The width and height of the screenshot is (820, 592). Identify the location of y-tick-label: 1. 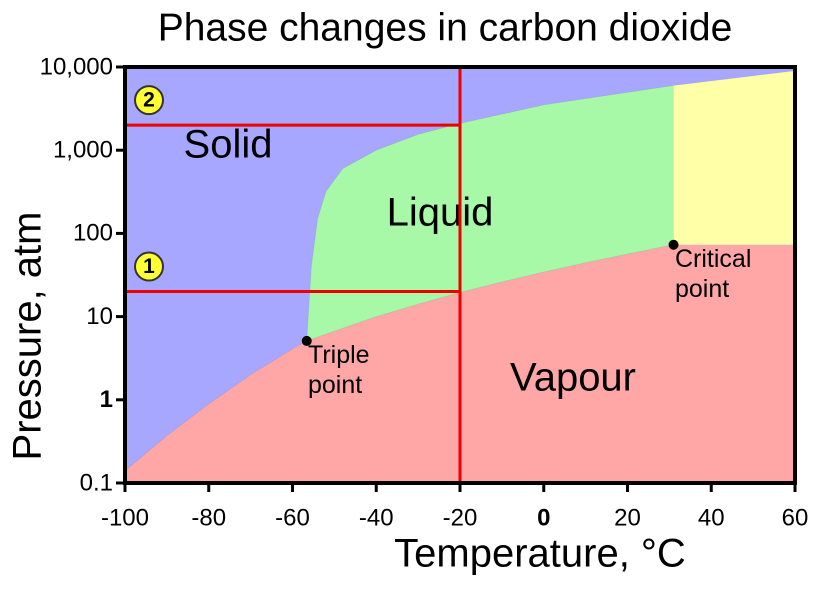
(106, 399).